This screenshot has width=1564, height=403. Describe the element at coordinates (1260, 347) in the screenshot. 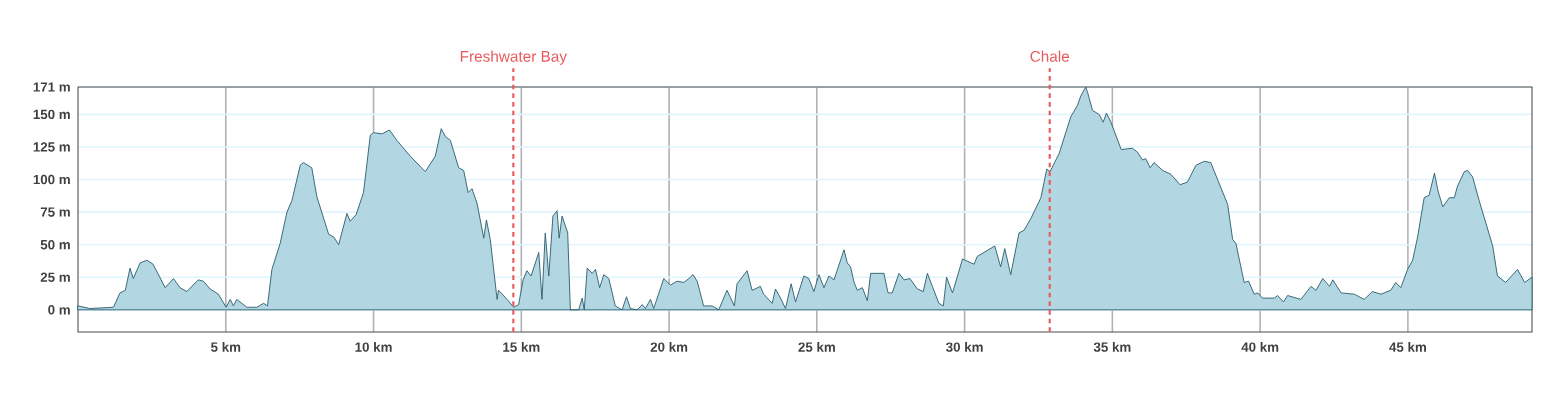

I see `x-tick-label: 40 km` at that location.